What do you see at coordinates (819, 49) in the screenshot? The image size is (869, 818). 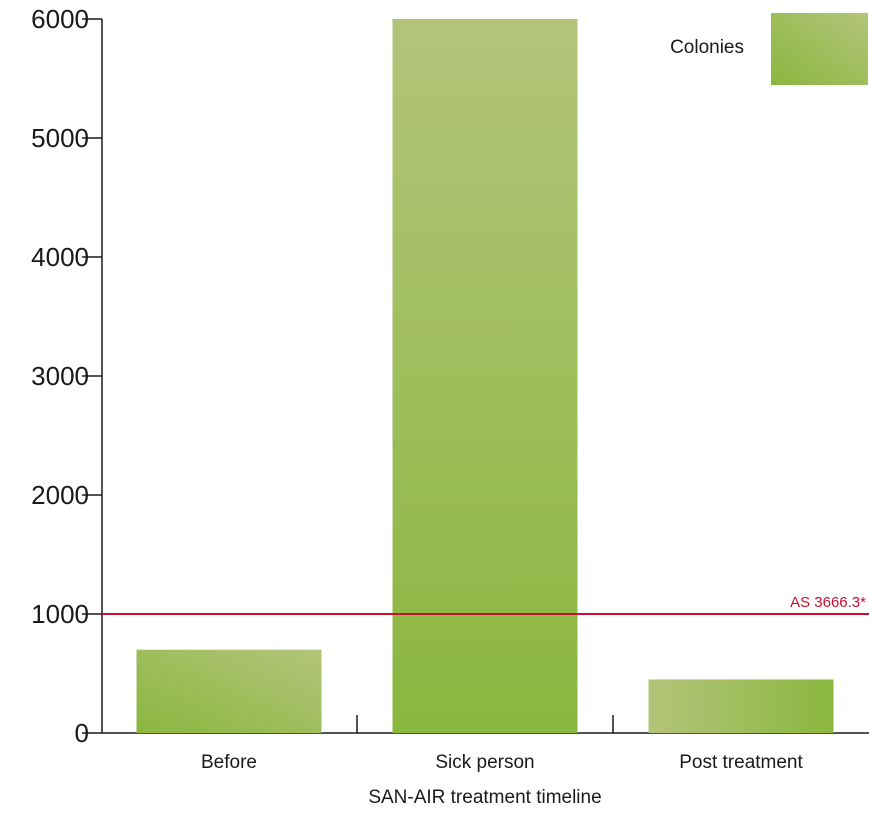 I see `legend-swatch` at bounding box center [819, 49].